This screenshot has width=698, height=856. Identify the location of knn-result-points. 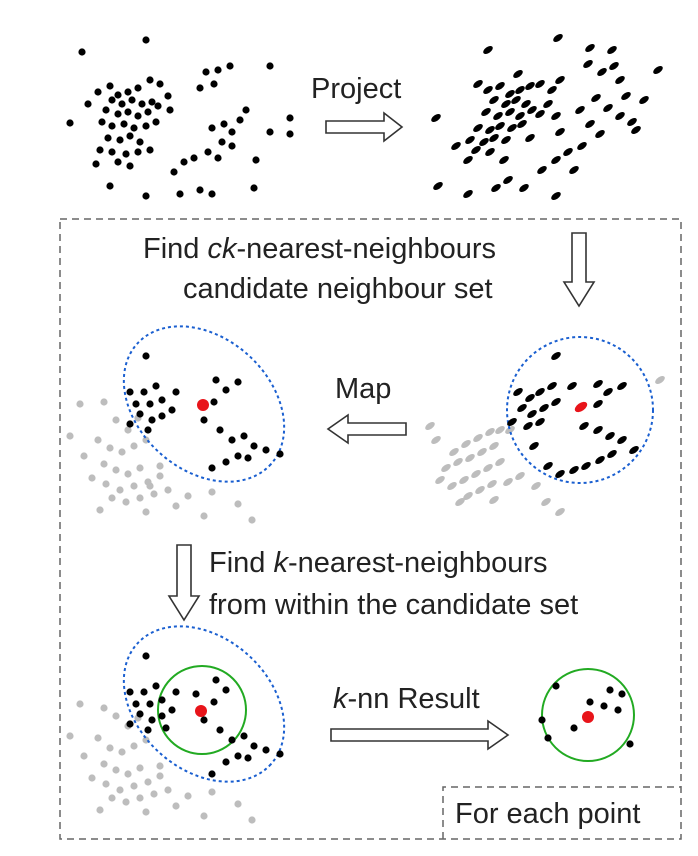
(586, 715).